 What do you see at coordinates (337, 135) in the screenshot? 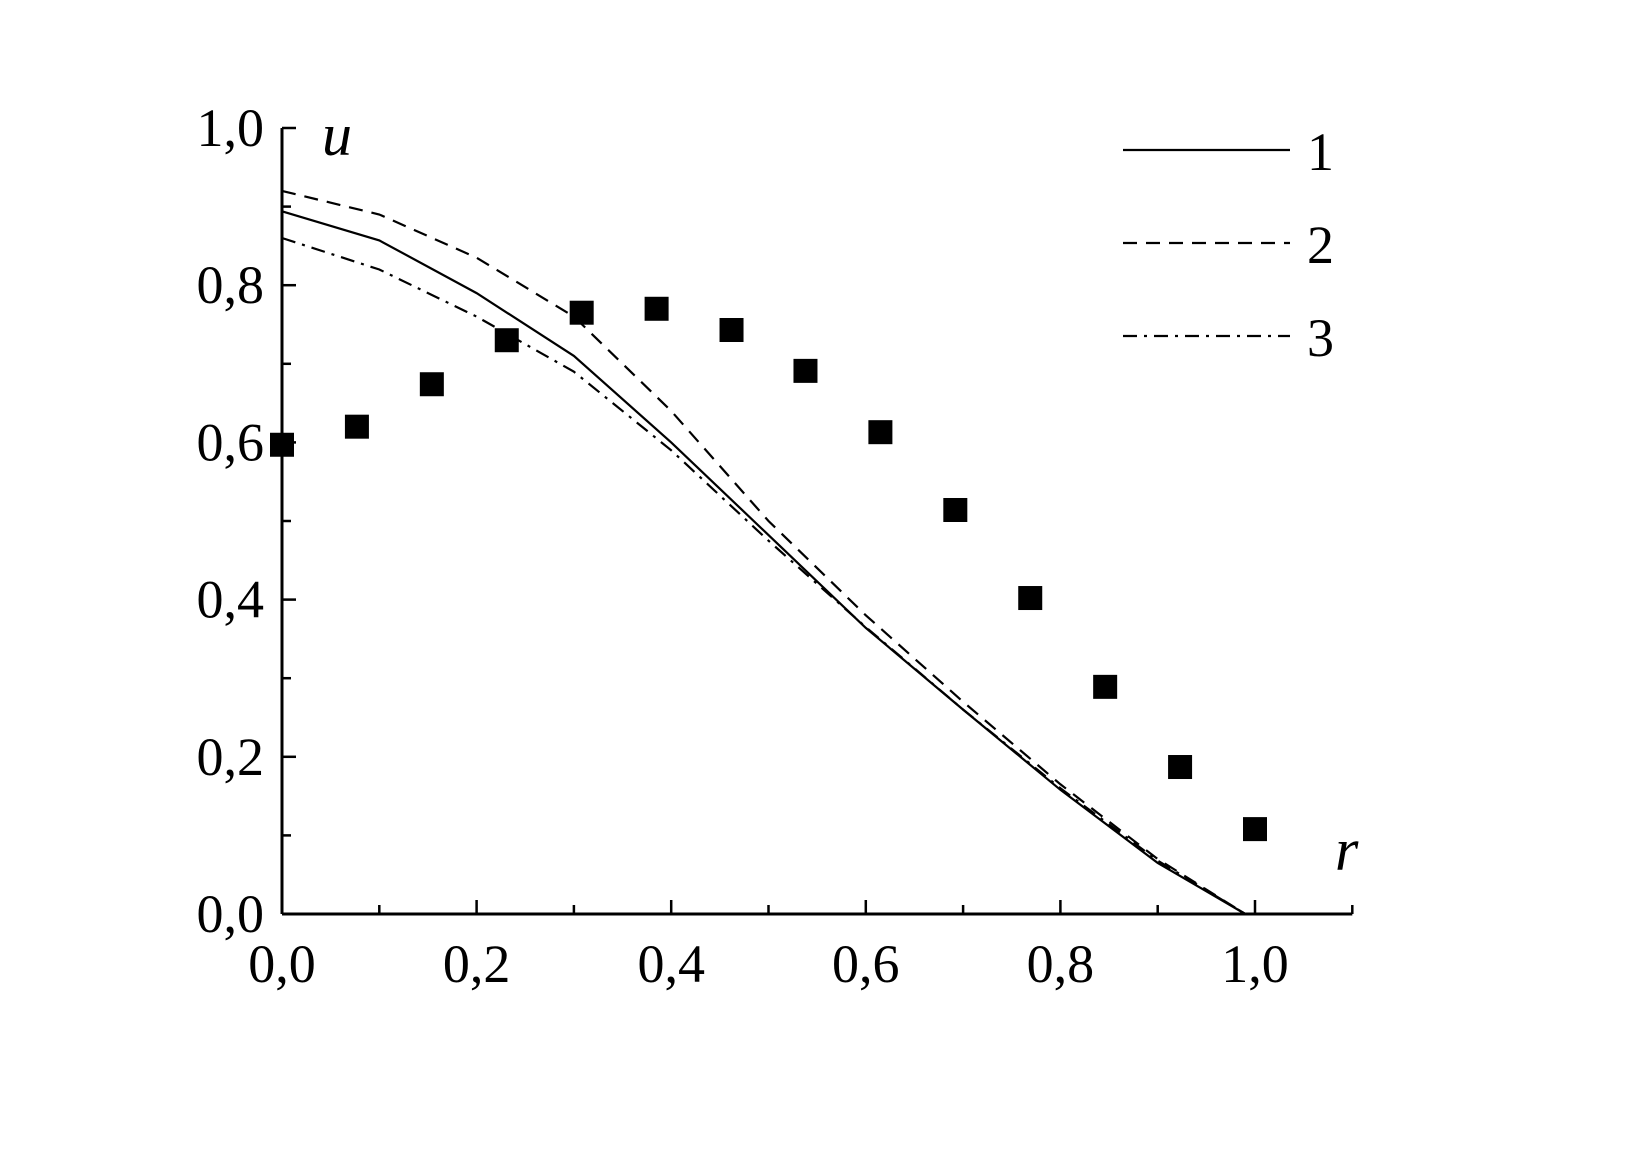
I see `y-axis-label: u` at bounding box center [337, 135].